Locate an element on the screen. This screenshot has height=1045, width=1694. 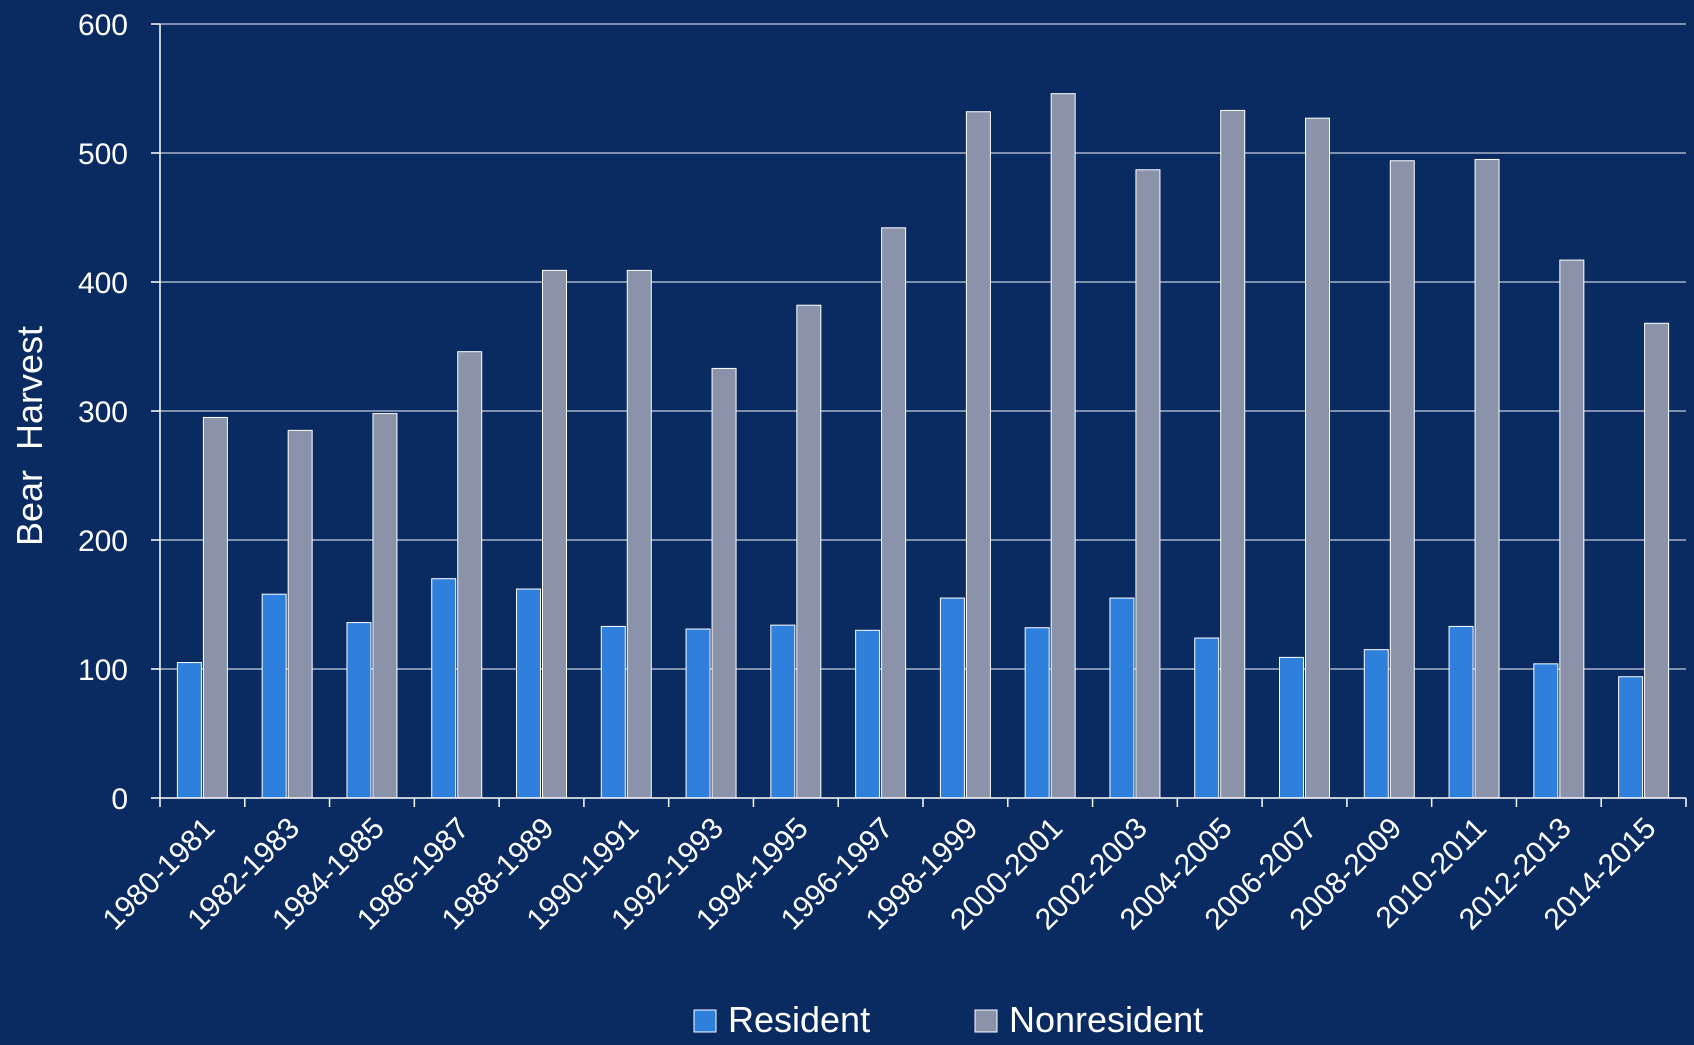
bar-nonresident-1998-1999 is located at coordinates (978, 455).